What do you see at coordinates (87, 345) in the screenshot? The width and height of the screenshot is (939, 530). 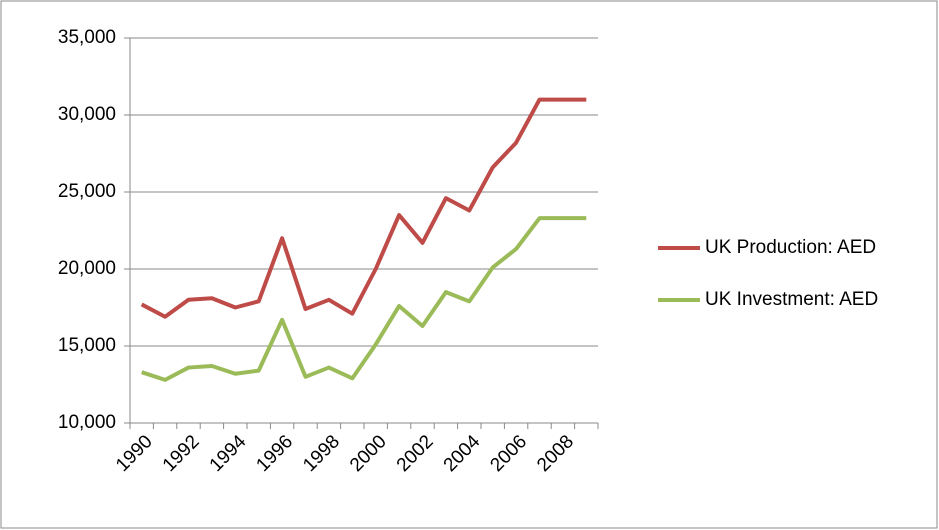 I see `y-tick-label: 15,000` at bounding box center [87, 345].